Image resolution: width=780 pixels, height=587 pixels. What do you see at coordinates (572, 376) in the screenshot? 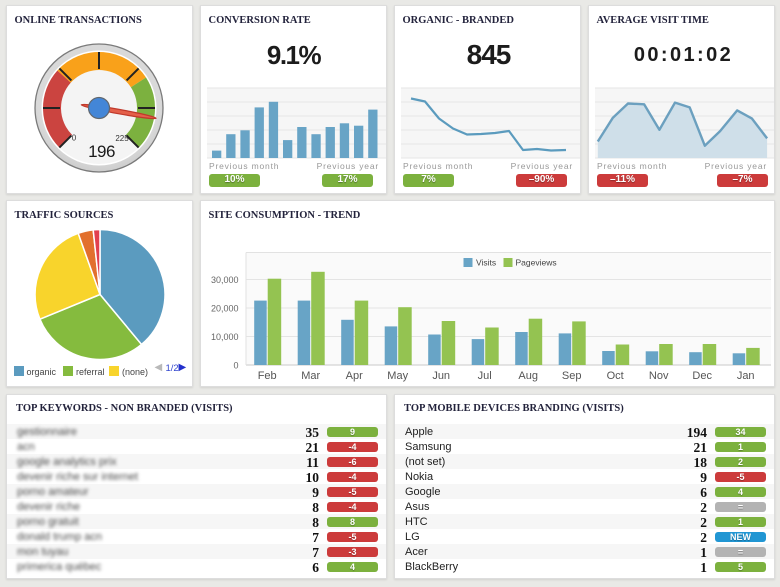
I see `svg-text: Sep` at bounding box center [572, 376].